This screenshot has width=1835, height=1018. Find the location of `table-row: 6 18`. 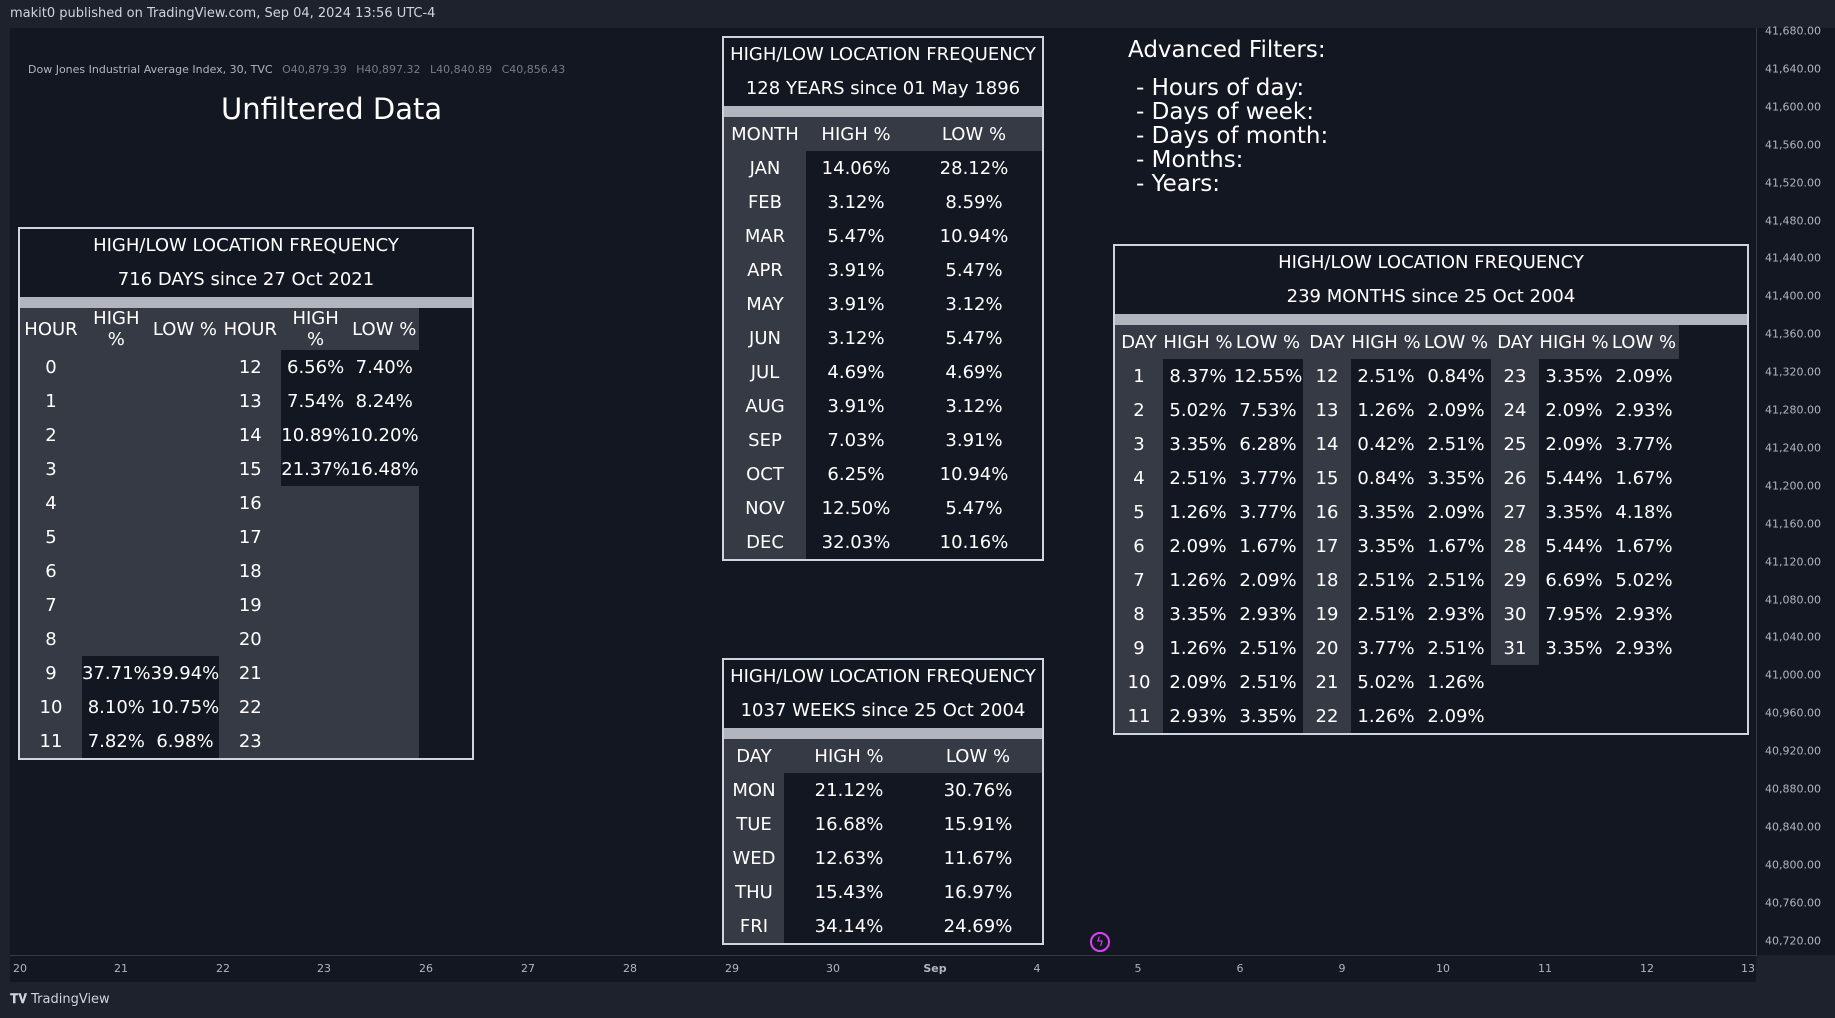

table-row: 6 18 is located at coordinates (219, 571).